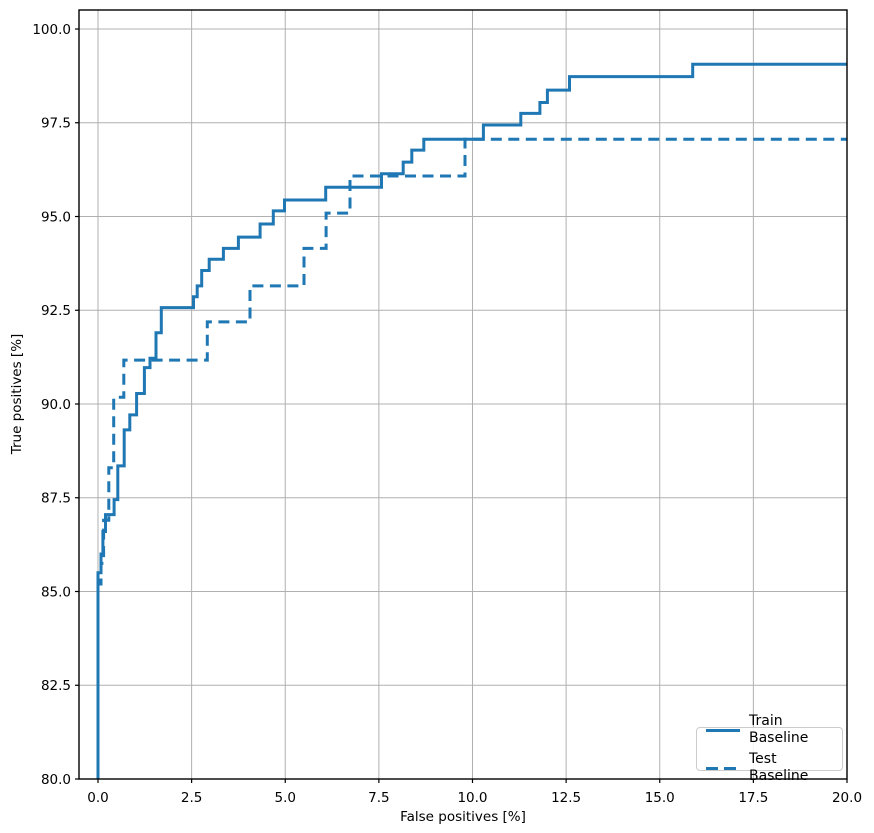 The image size is (874, 833). Describe the element at coordinates (660, 798) in the screenshot. I see `x-tick-label: 15.0` at that location.